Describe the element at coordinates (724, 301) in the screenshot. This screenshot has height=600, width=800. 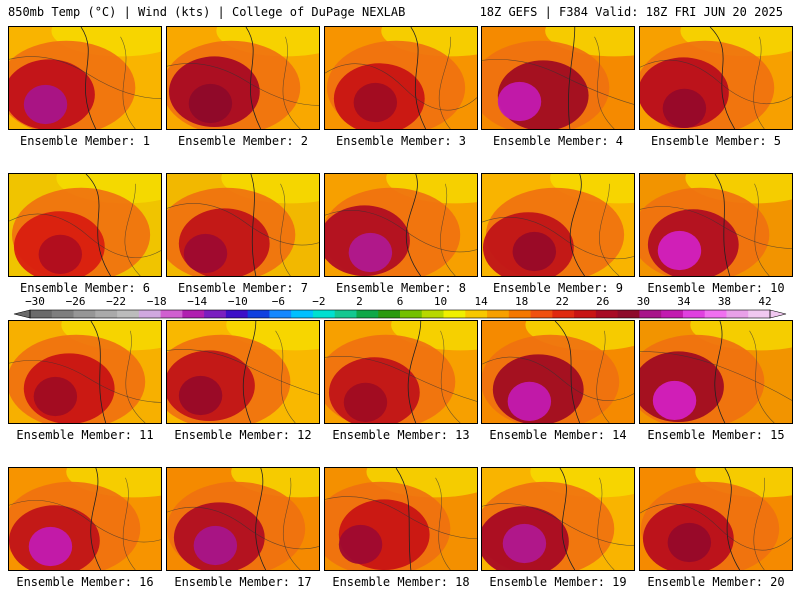
I see `colorbar-tick-label: 38` at that location.